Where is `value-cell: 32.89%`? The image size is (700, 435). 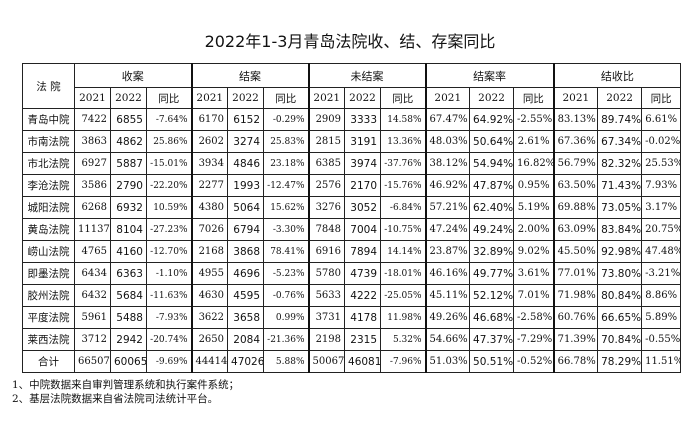 value-cell: 32.89% is located at coordinates (492, 251).